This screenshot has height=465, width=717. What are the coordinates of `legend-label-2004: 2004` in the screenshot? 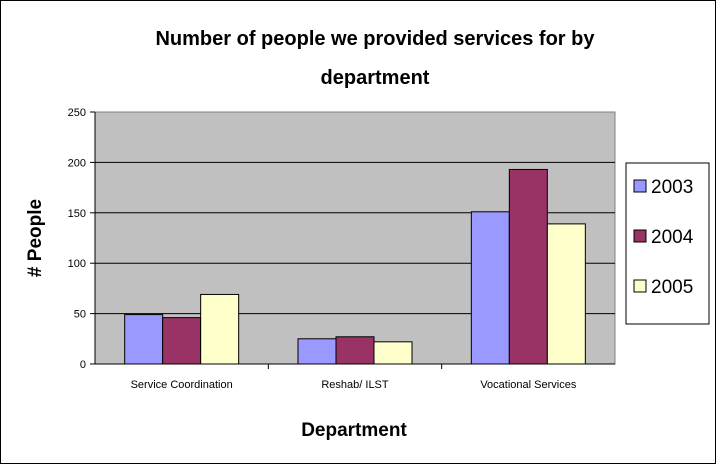 It's located at (672, 237).